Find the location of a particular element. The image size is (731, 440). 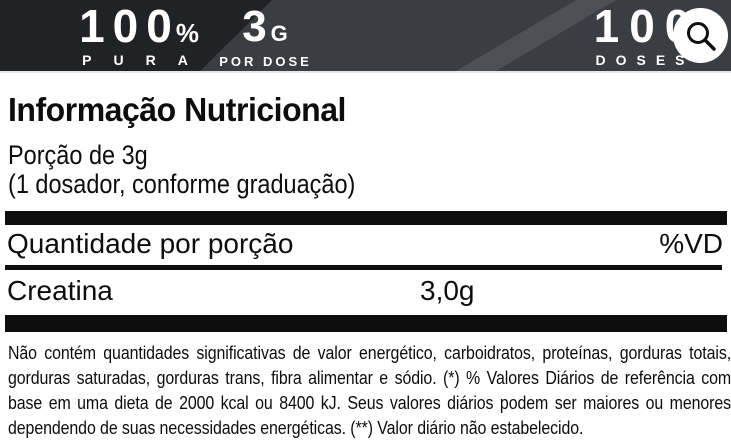

magnifier-icon is located at coordinates (701, 36).